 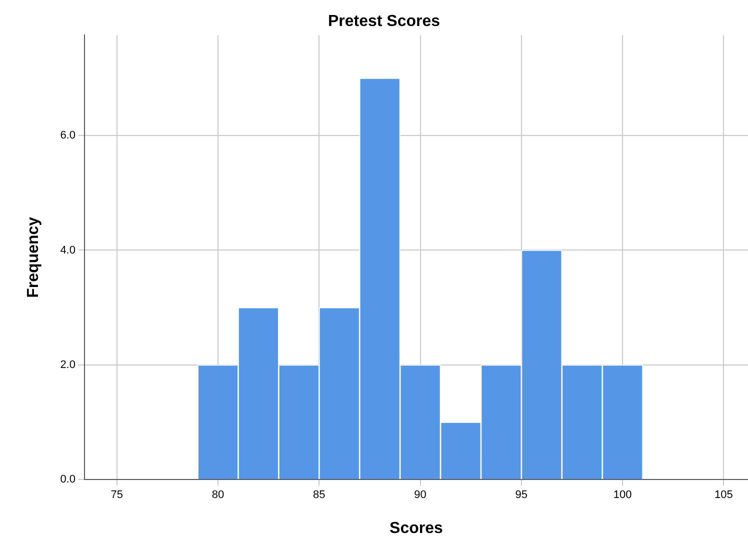 I want to click on y-tick-label: 2.0, so click(x=68, y=364).